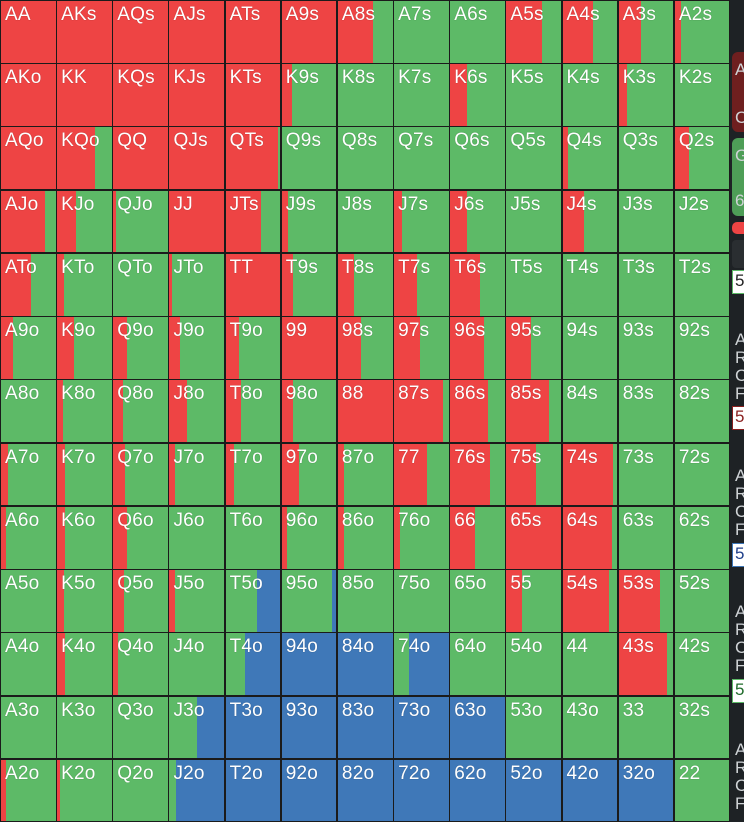 This screenshot has height=822, width=744. I want to click on hand-cell-75o: 75o, so click(421, 601).